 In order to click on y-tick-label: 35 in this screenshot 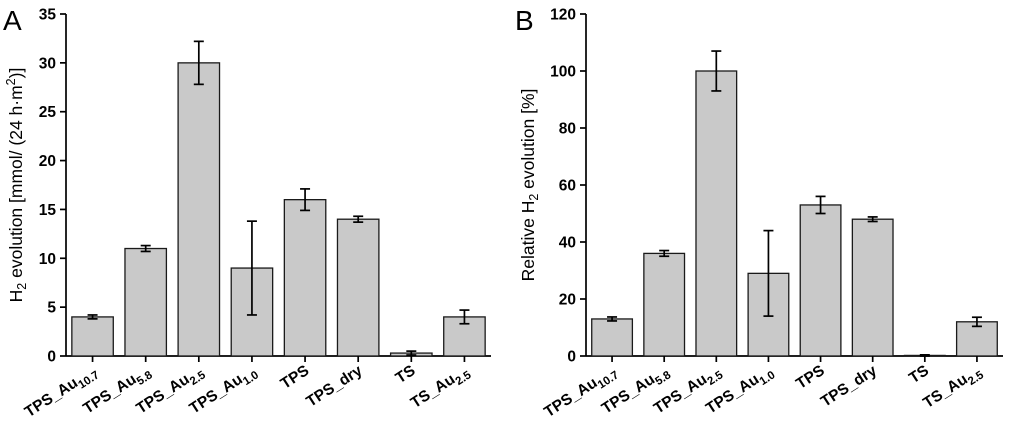, I will do `click(48, 15)`.